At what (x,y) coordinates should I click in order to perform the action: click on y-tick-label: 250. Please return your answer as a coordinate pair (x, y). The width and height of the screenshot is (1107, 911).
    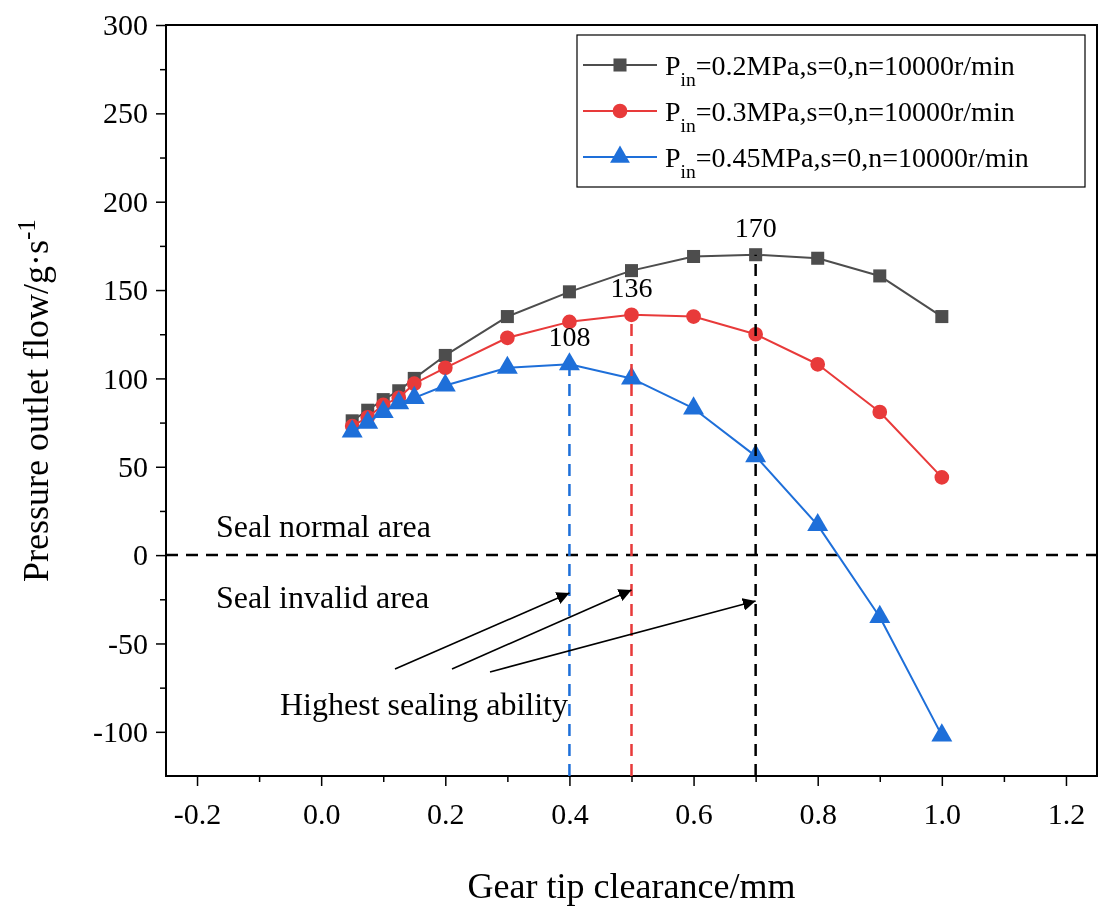
    Looking at the image, I should click on (125, 113).